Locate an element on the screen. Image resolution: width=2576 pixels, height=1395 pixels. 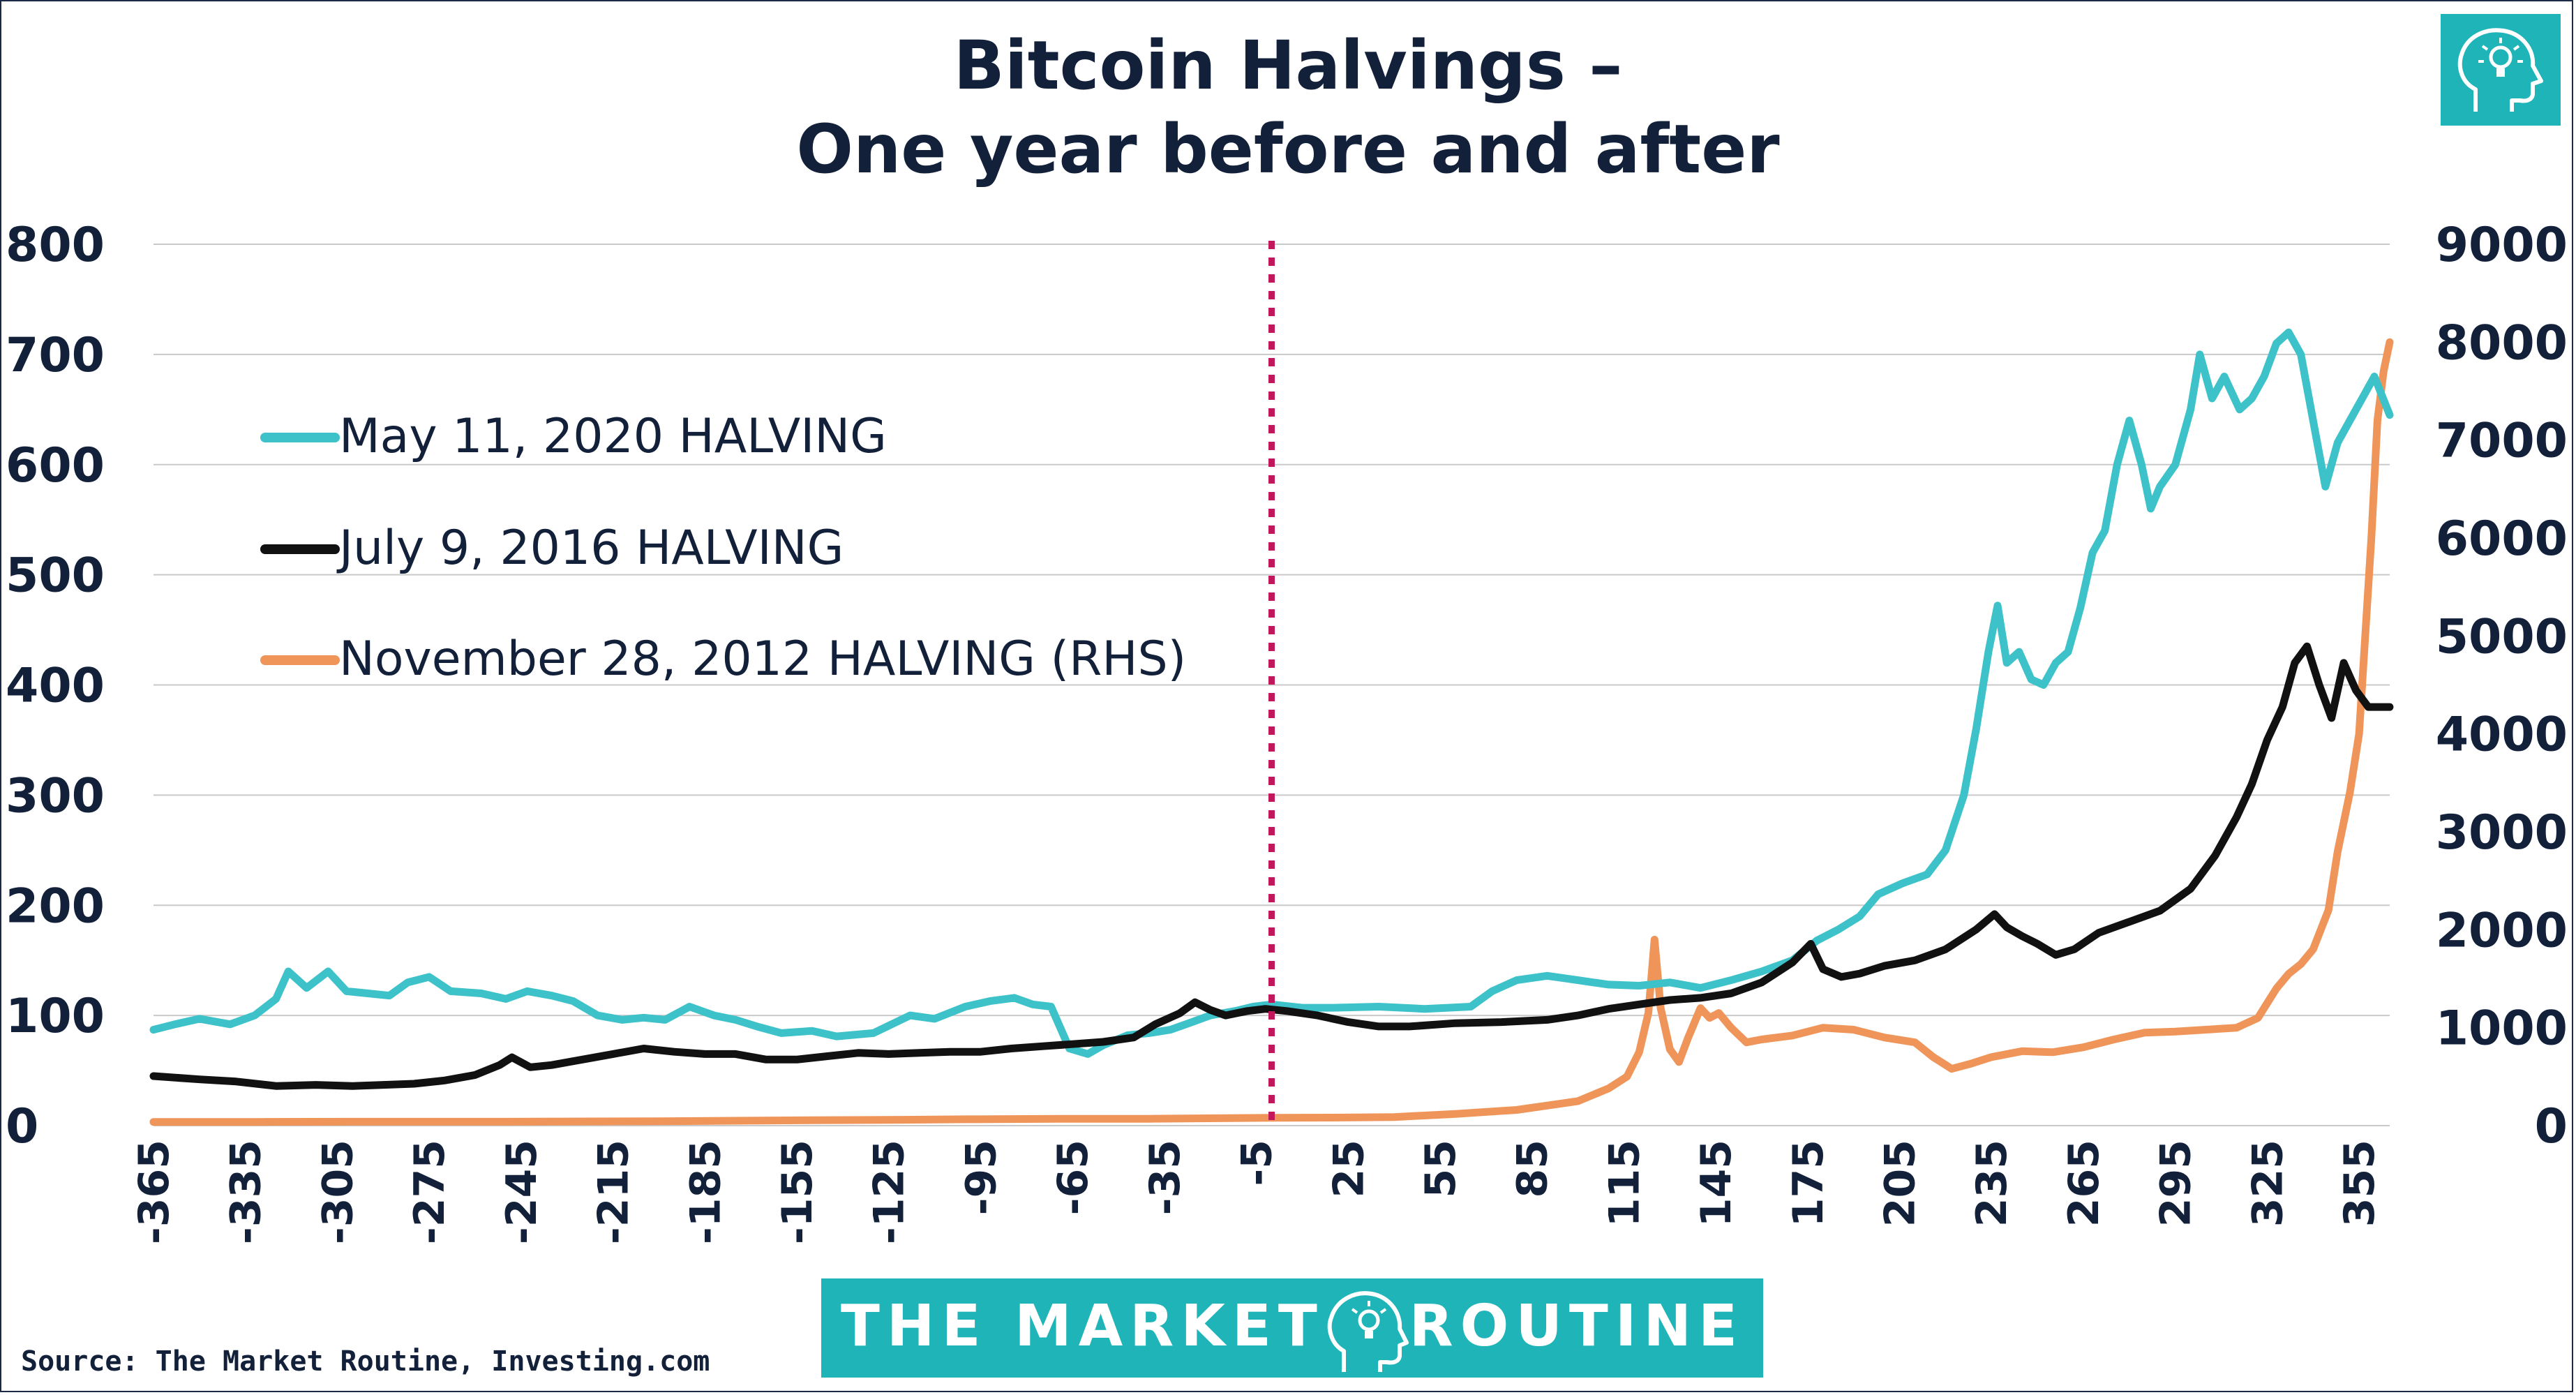
y-tick-label: 500 is located at coordinates (55, 576).